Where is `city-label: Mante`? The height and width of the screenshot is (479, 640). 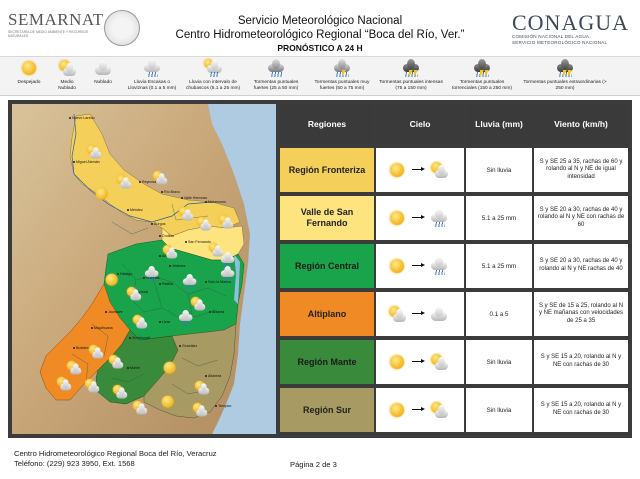 city-label: Mante is located at coordinates (135, 368).